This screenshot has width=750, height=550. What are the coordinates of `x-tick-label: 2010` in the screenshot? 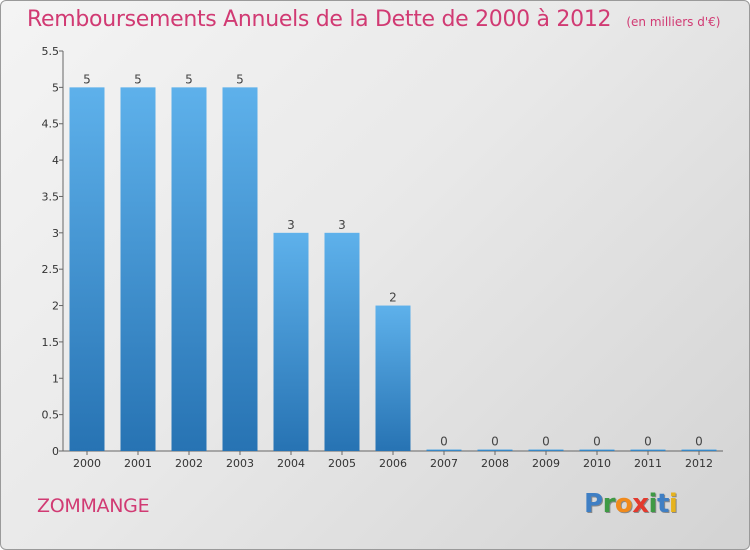 It's located at (597, 463).